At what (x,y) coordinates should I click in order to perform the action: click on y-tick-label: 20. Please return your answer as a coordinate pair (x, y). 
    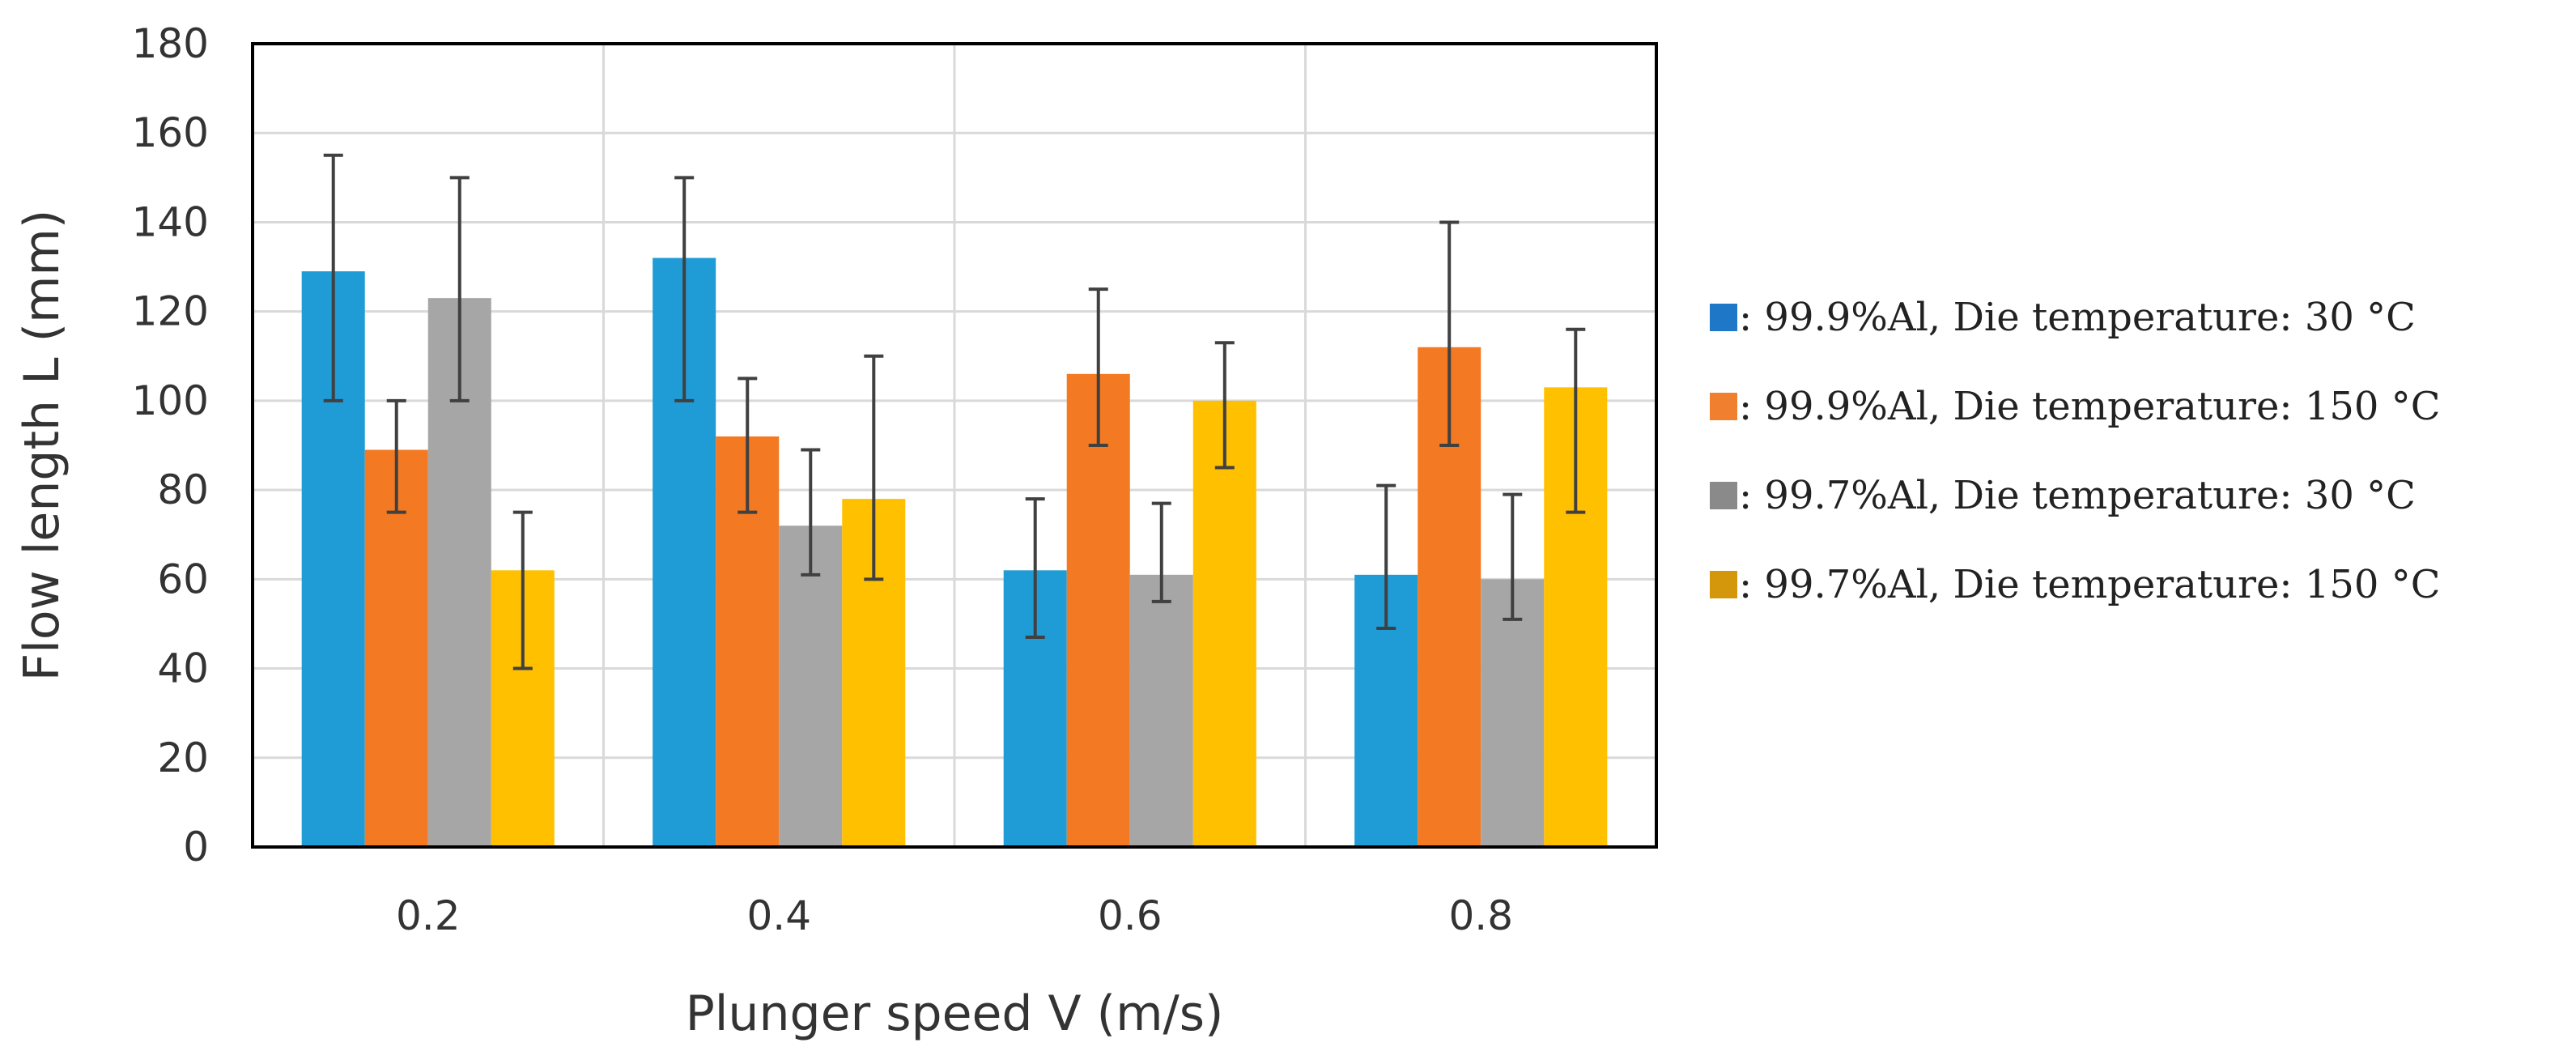
    Looking at the image, I should click on (183, 757).